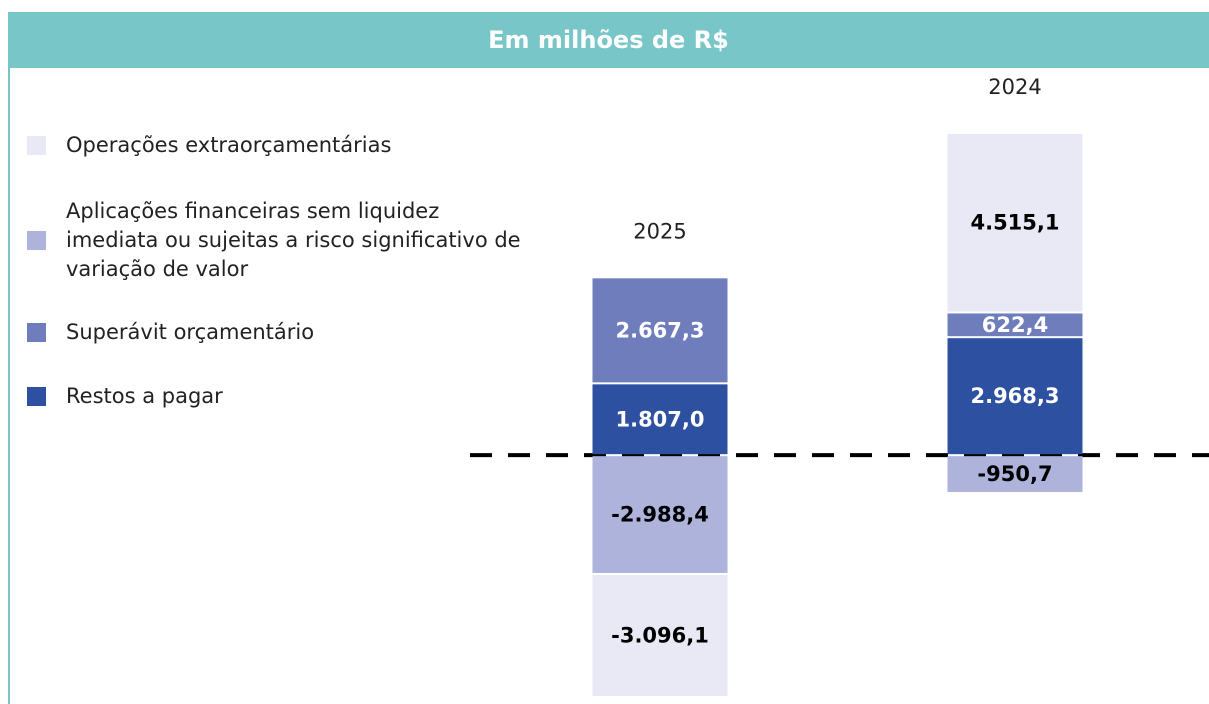 The height and width of the screenshot is (704, 1209). I want to click on data-label: -950,7, so click(1014, 474).